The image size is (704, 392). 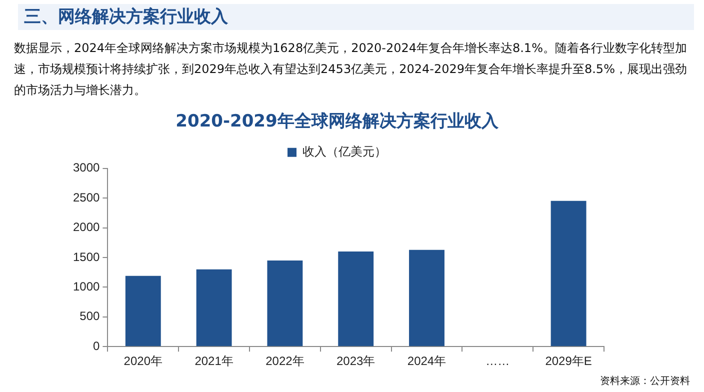 I want to click on y-tick-label: 1500, so click(x=86, y=257).